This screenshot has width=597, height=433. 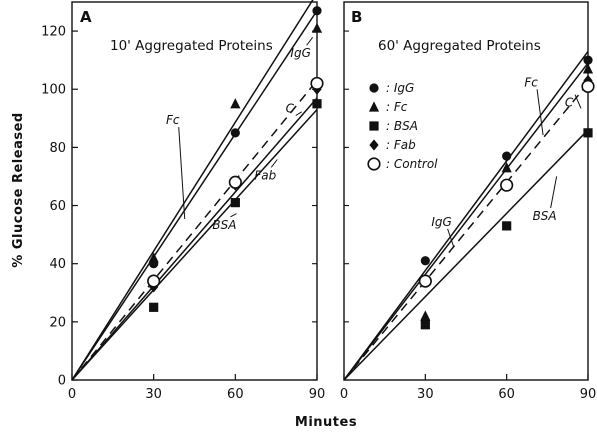 What do you see at coordinates (235, 394) in the screenshot?
I see `panel-a-x-tick-label: 60` at bounding box center [235, 394].